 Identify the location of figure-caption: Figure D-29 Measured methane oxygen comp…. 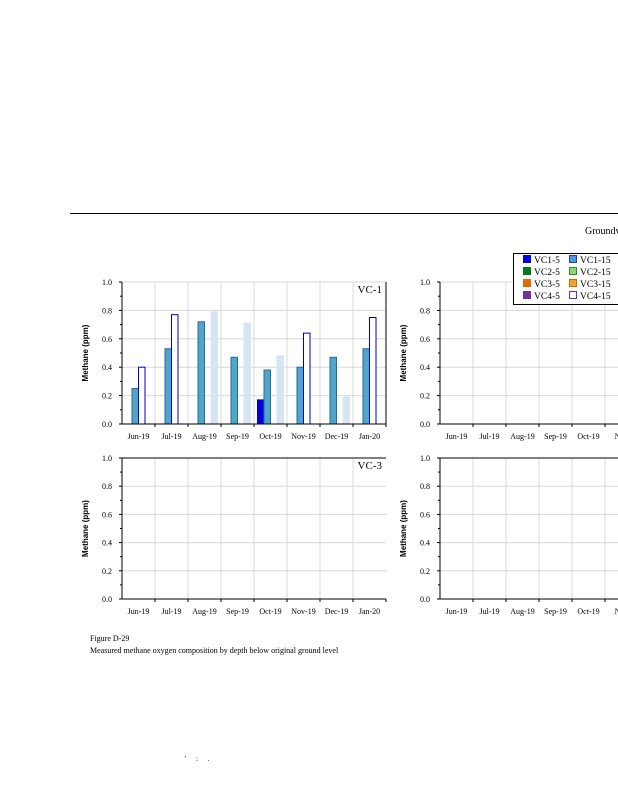
(214, 645).